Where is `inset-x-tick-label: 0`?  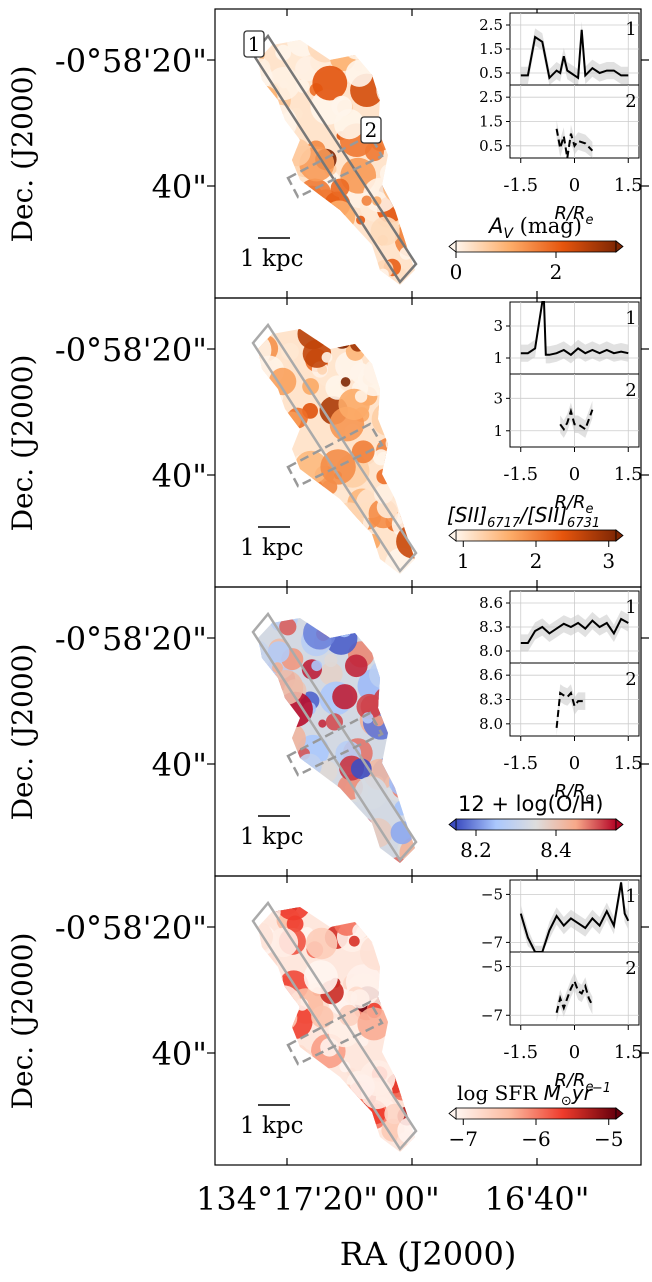 inset-x-tick-label: 0 is located at coordinates (574, 474).